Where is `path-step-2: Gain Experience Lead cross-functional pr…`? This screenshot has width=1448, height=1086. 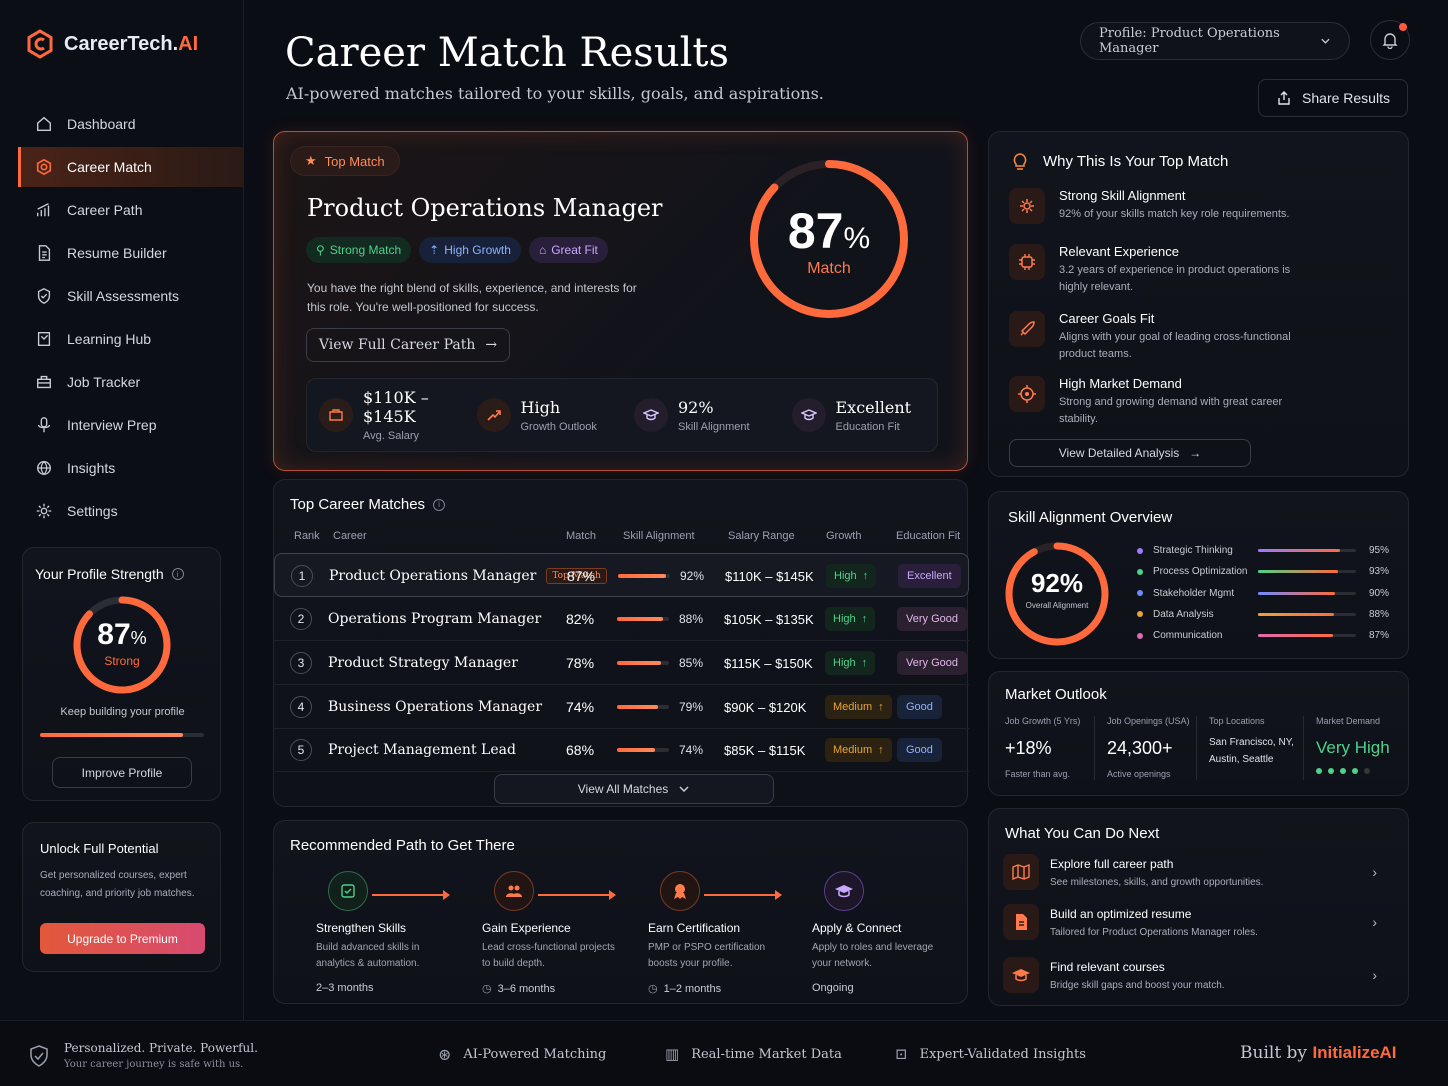 path-step-2: Gain Experience Lead cross-functional pr… is located at coordinates (557, 933).